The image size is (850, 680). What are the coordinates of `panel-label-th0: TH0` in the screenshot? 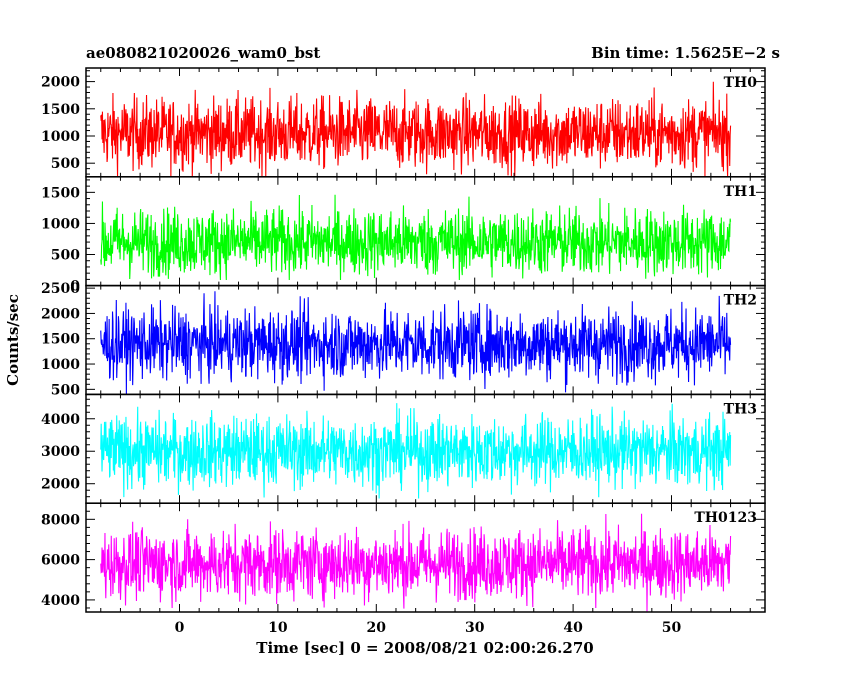 It's located at (741, 83).